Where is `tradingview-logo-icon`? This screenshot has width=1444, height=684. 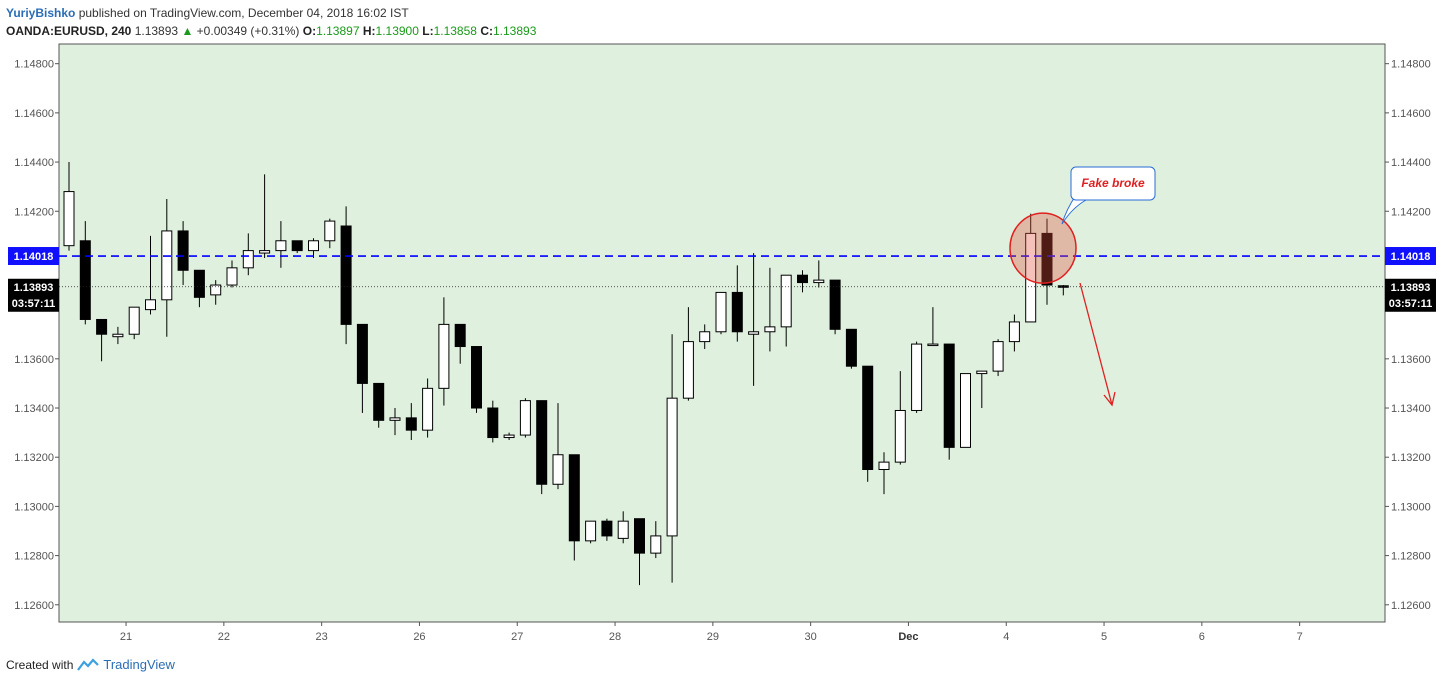
tradingview-logo-icon is located at coordinates (88, 664).